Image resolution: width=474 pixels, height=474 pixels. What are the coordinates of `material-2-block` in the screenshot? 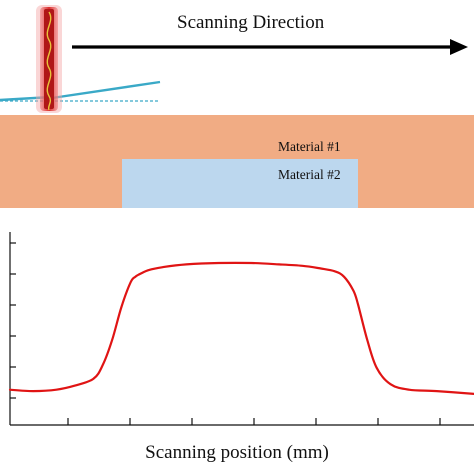 It's located at (240, 183).